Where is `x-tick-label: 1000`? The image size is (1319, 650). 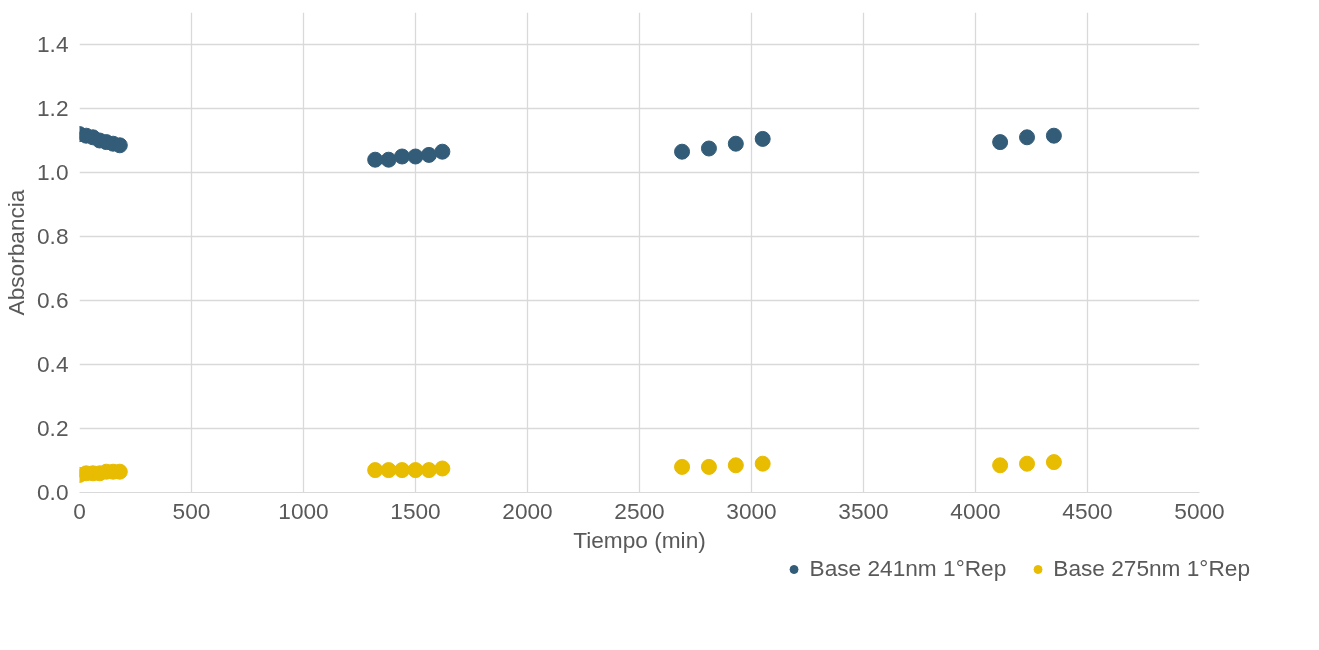 x-tick-label: 1000 is located at coordinates (303, 510).